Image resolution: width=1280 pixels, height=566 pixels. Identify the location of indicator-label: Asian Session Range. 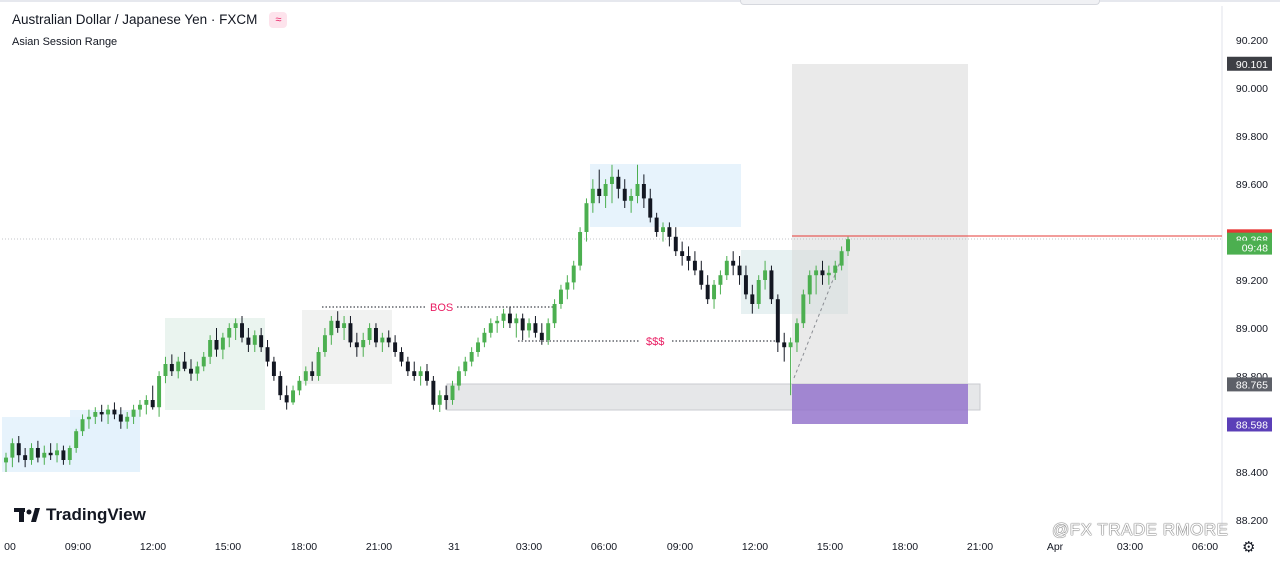
(65, 42).